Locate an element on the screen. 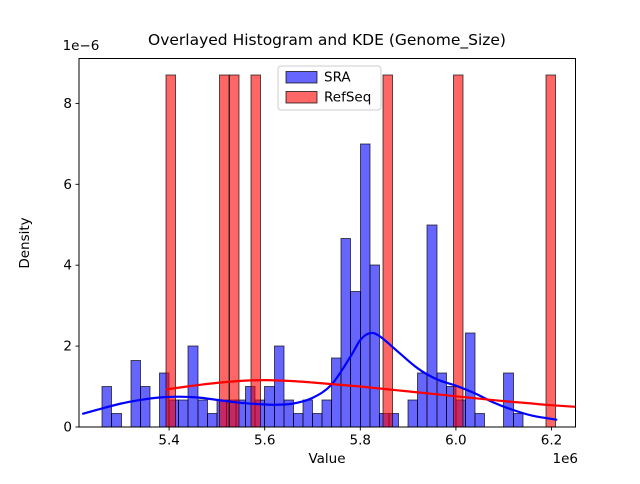 This screenshot has height=484, width=640. y-tick-label: 8 is located at coordinates (67, 104).